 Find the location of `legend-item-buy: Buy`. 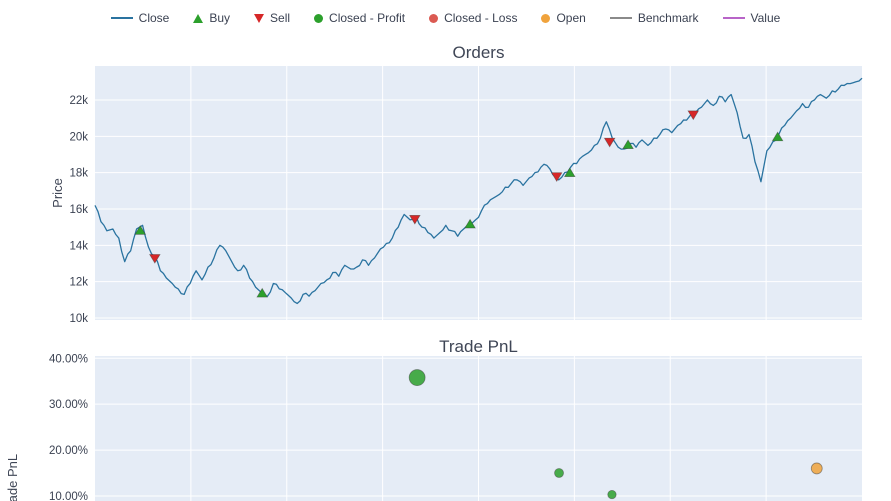

legend-item-buy: Buy is located at coordinates (211, 18).